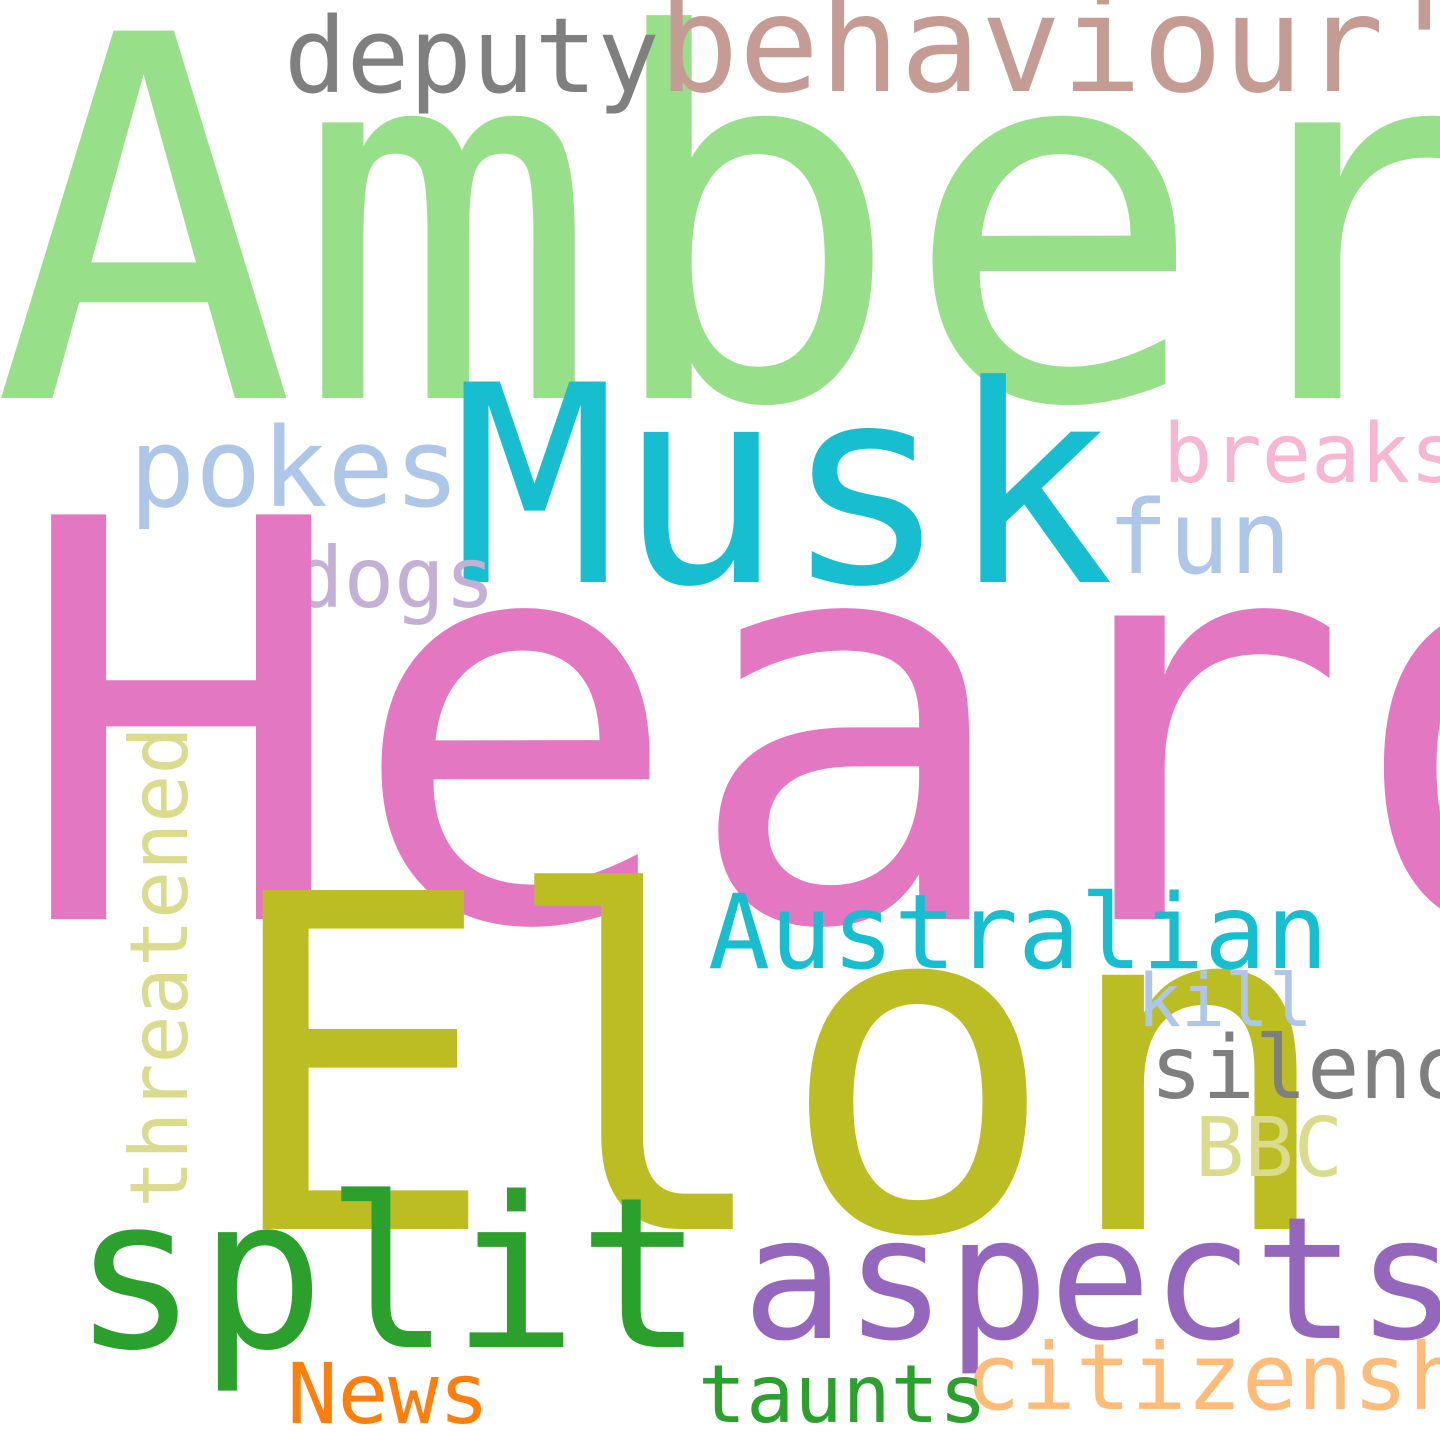 This screenshot has width=1440, height=1440. Describe the element at coordinates (394, 578) in the screenshot. I see `word-dogs: dogs` at that location.